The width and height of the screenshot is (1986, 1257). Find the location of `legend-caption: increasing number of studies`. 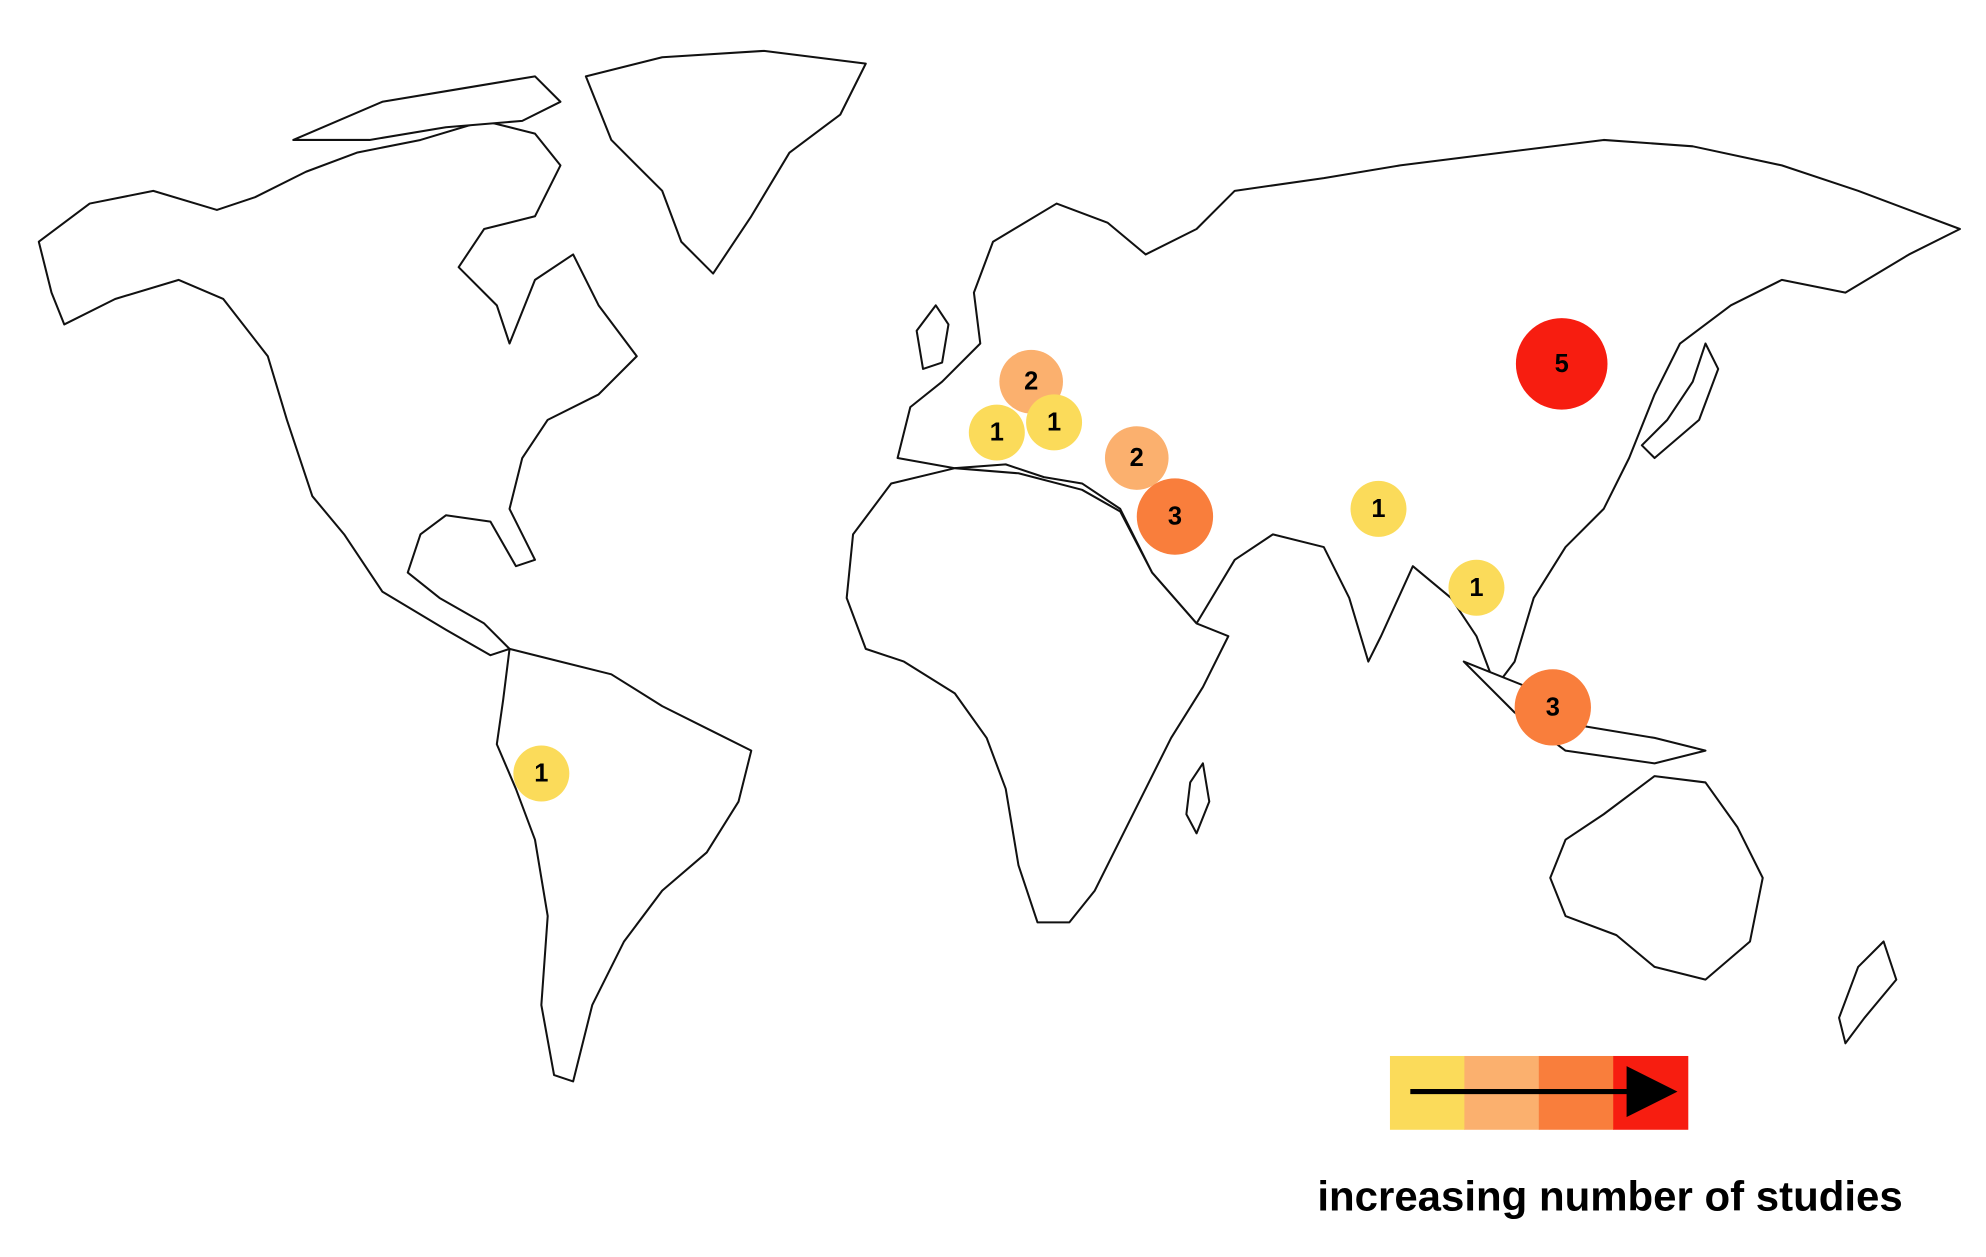

legend-caption: increasing number of studies is located at coordinates (1609, 1195).